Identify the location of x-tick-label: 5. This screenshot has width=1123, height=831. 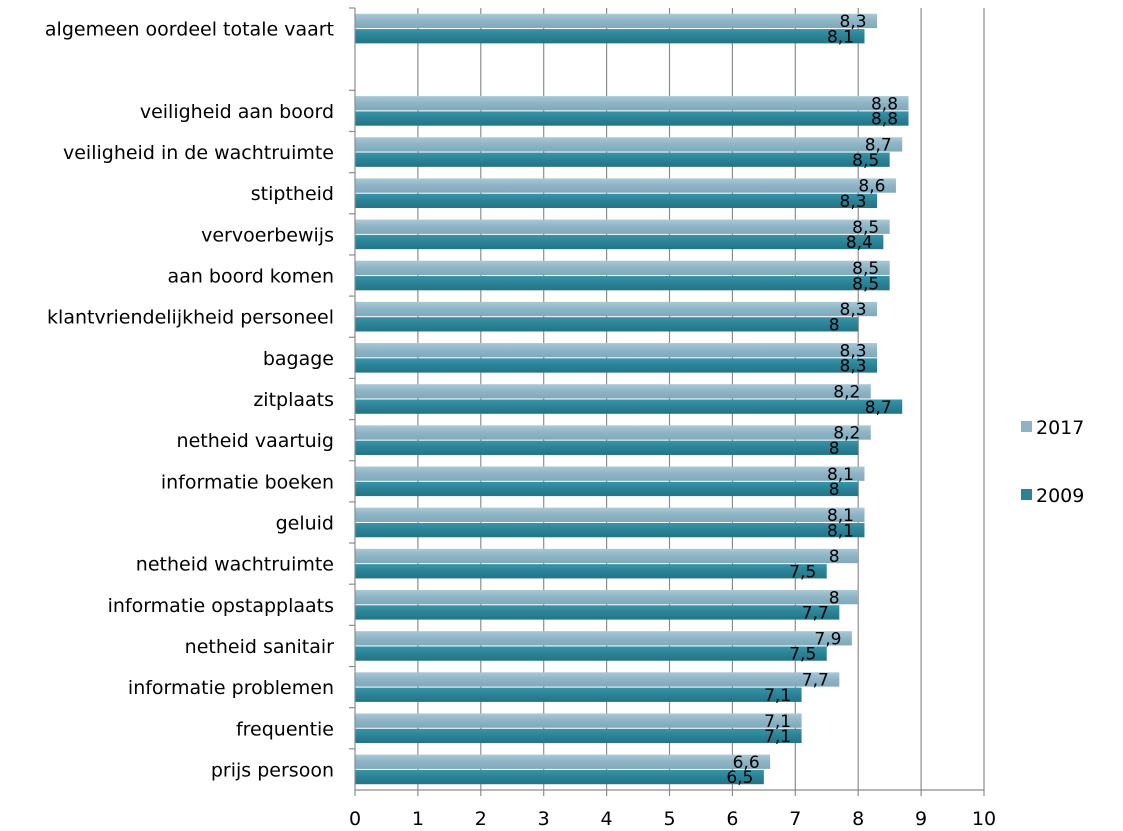
(669, 819).